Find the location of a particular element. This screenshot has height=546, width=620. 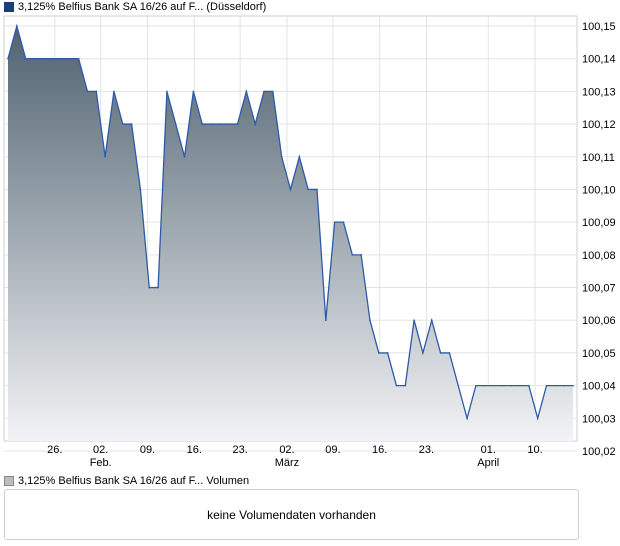

y-tick-label: 100,12 is located at coordinates (599, 125).